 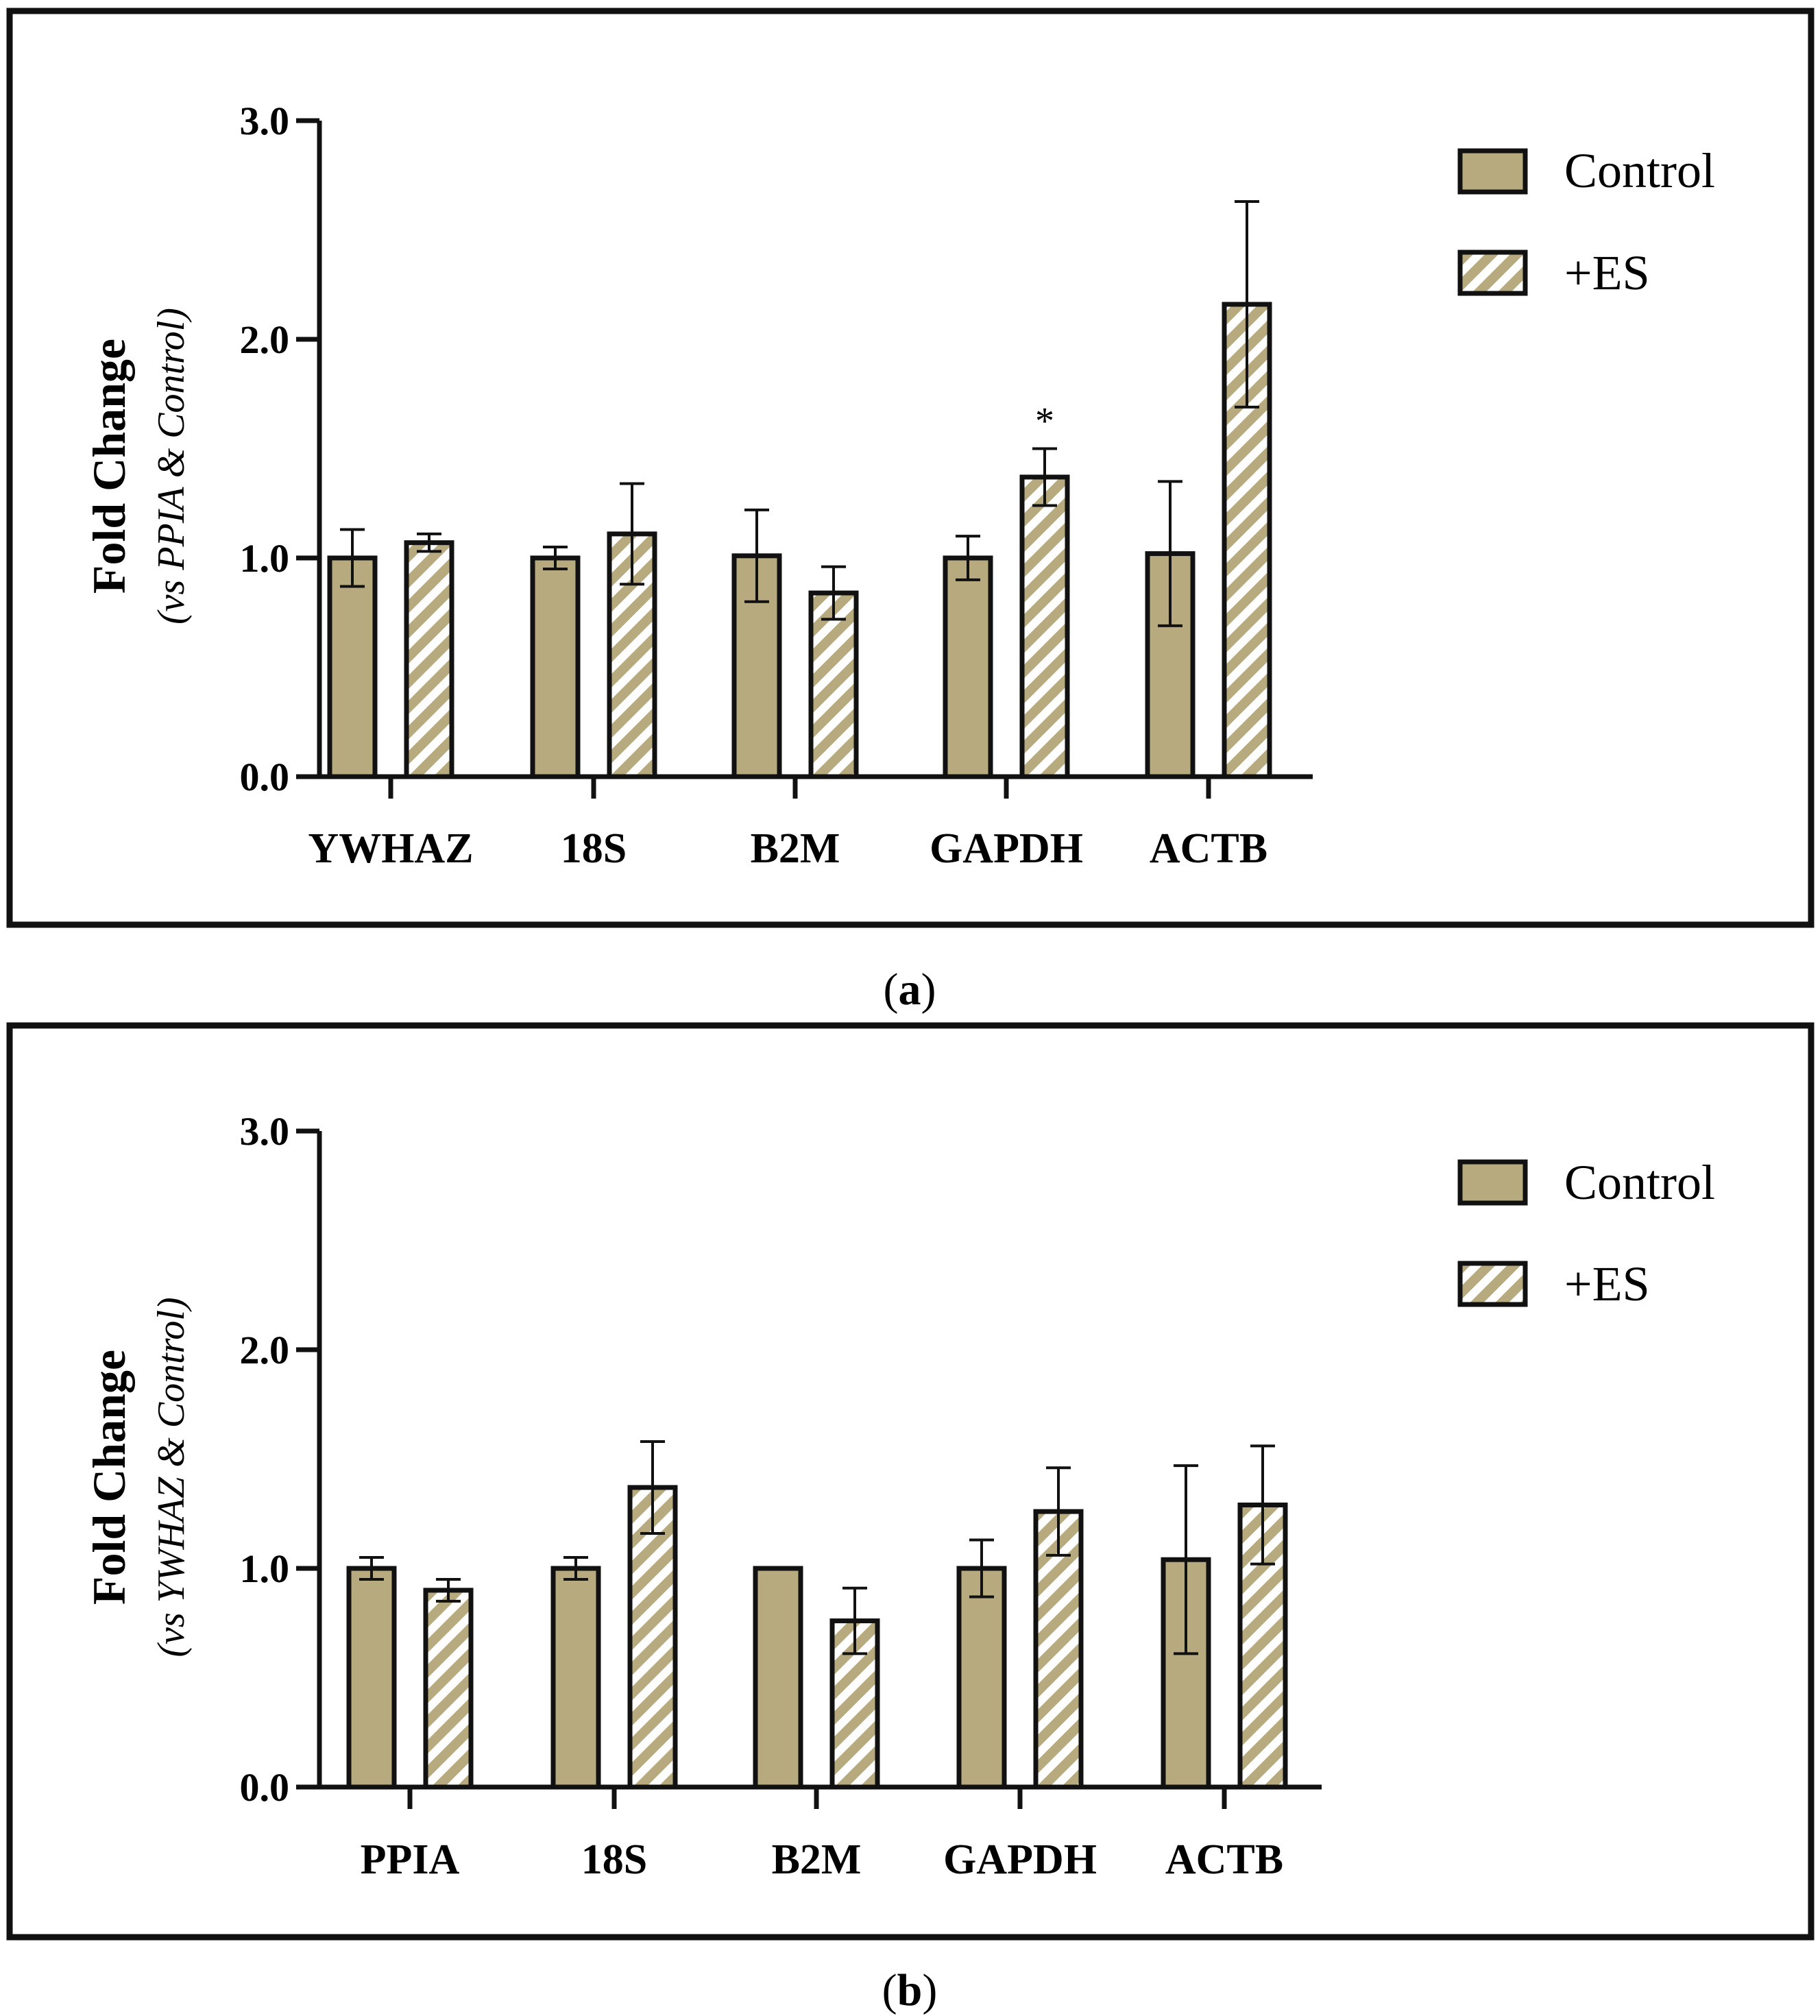 I want to click on panel-b-label-letter: b, so click(x=910, y=1990).